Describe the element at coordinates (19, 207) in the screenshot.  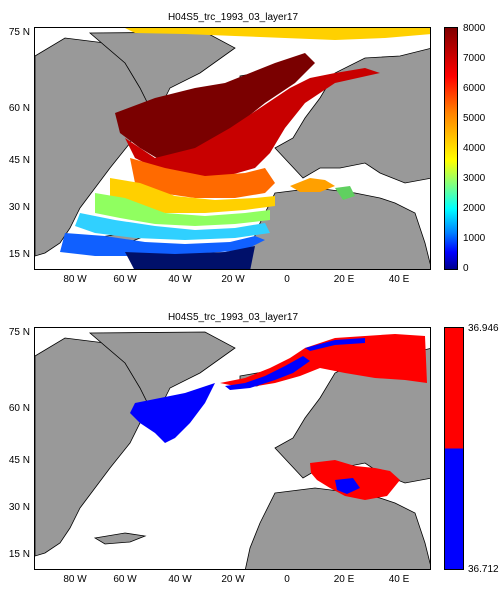
I see `map1-ytick-30: 30 N` at that location.